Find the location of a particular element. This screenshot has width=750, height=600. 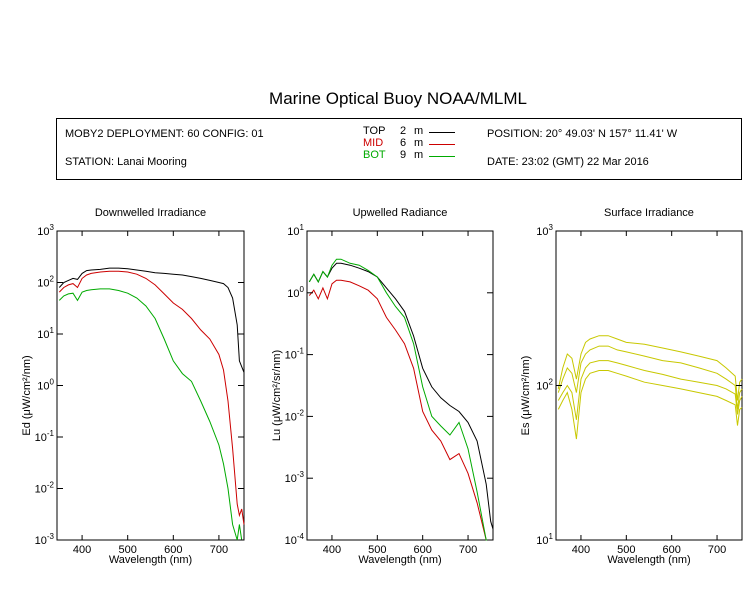

y-tick-label: 10⁻⁴ is located at coordinates (295, 539).